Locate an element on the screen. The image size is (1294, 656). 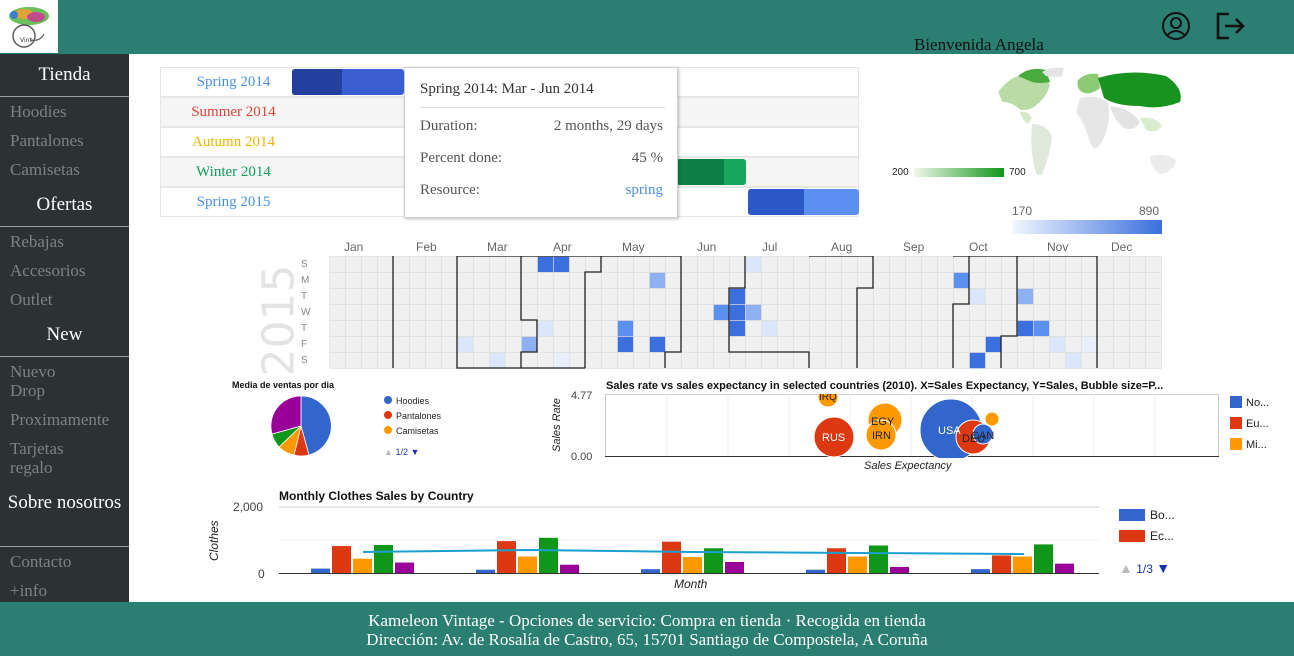
timeline-bar-winter-2014 is located at coordinates (711, 172).